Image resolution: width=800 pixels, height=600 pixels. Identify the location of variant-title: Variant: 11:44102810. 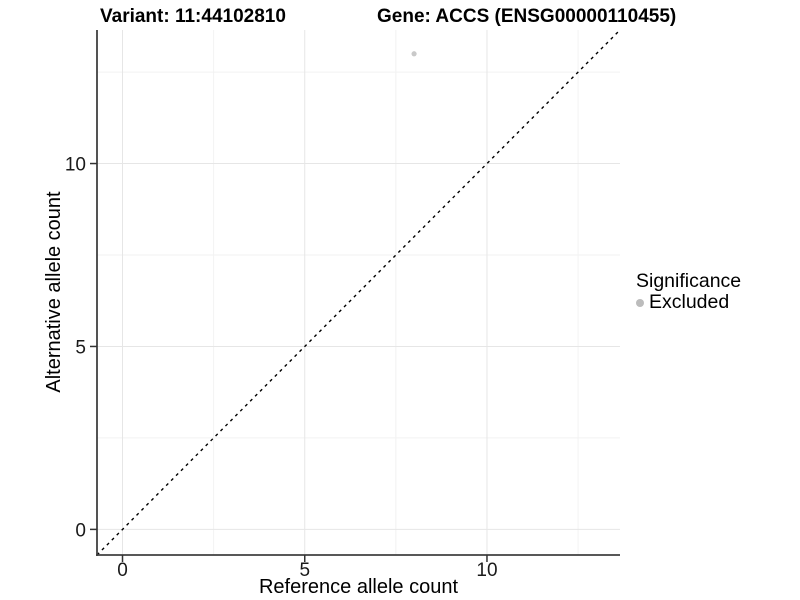
(193, 16).